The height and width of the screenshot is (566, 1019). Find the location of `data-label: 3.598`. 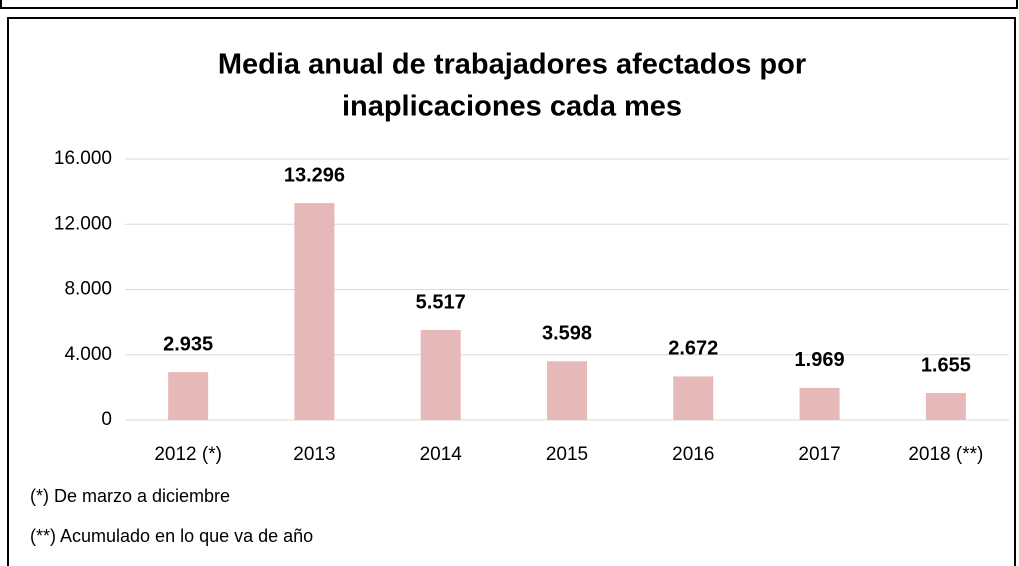

data-label: 3.598 is located at coordinates (567, 334).